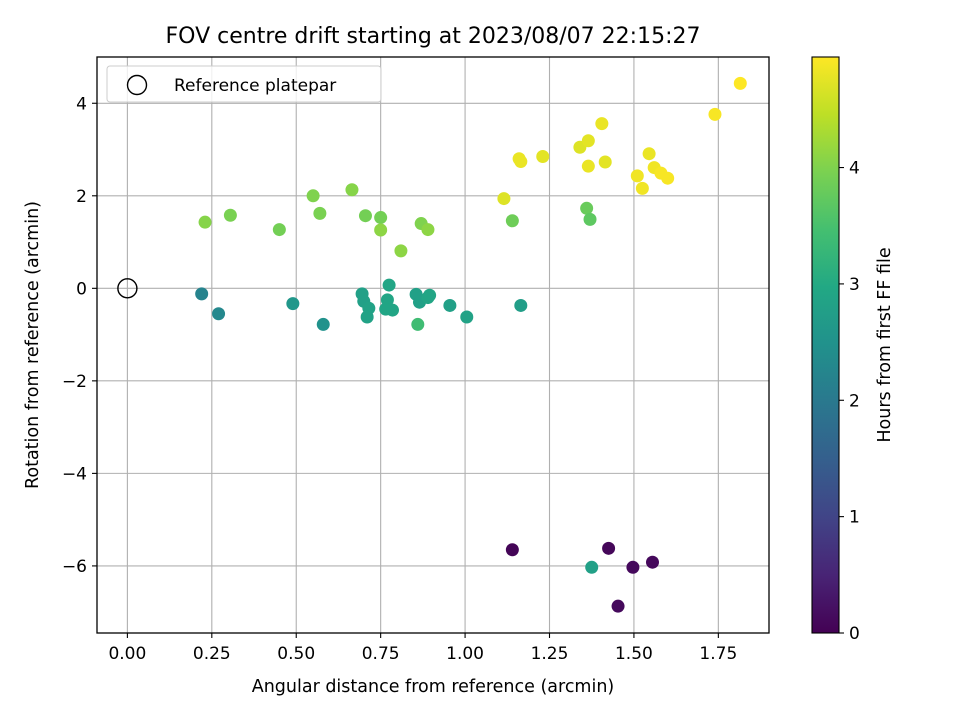 The image size is (960, 724). Describe the element at coordinates (381, 654) in the screenshot. I see `x-tick-label: 0.75` at that location.